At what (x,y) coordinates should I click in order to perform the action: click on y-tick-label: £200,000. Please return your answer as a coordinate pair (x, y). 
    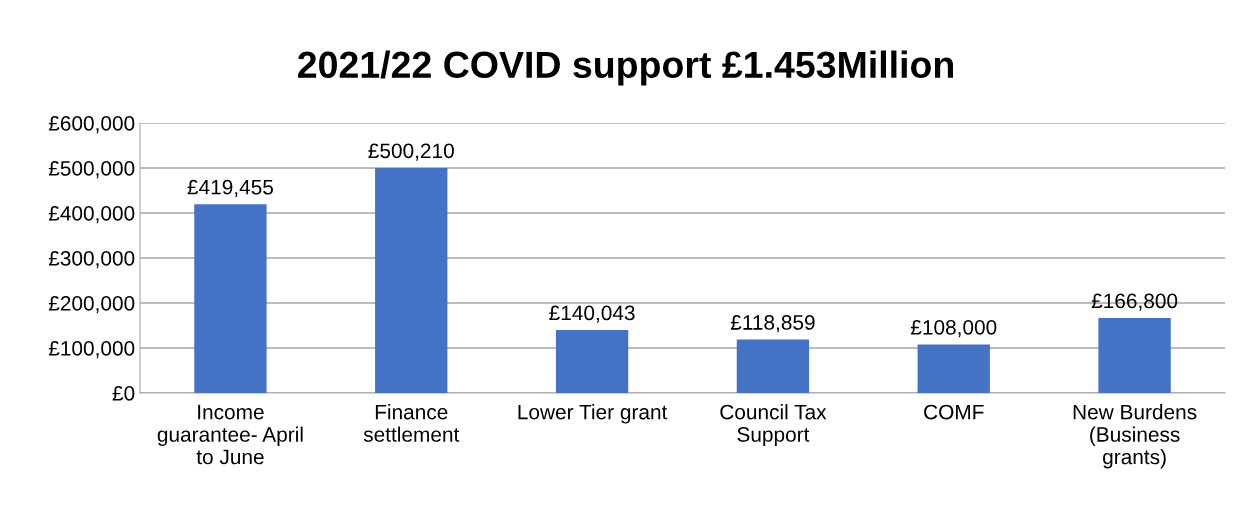
    Looking at the image, I should click on (91, 305).